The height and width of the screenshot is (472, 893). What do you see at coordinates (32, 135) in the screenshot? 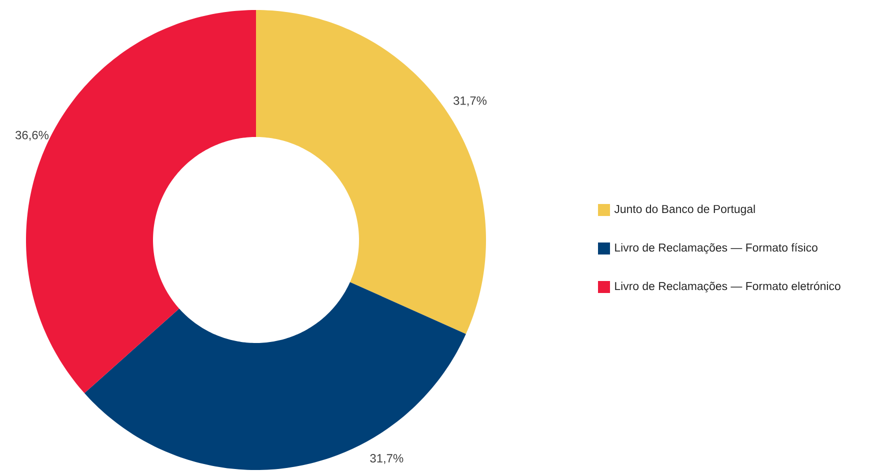
I see `data-label: 36,6%` at bounding box center [32, 135].